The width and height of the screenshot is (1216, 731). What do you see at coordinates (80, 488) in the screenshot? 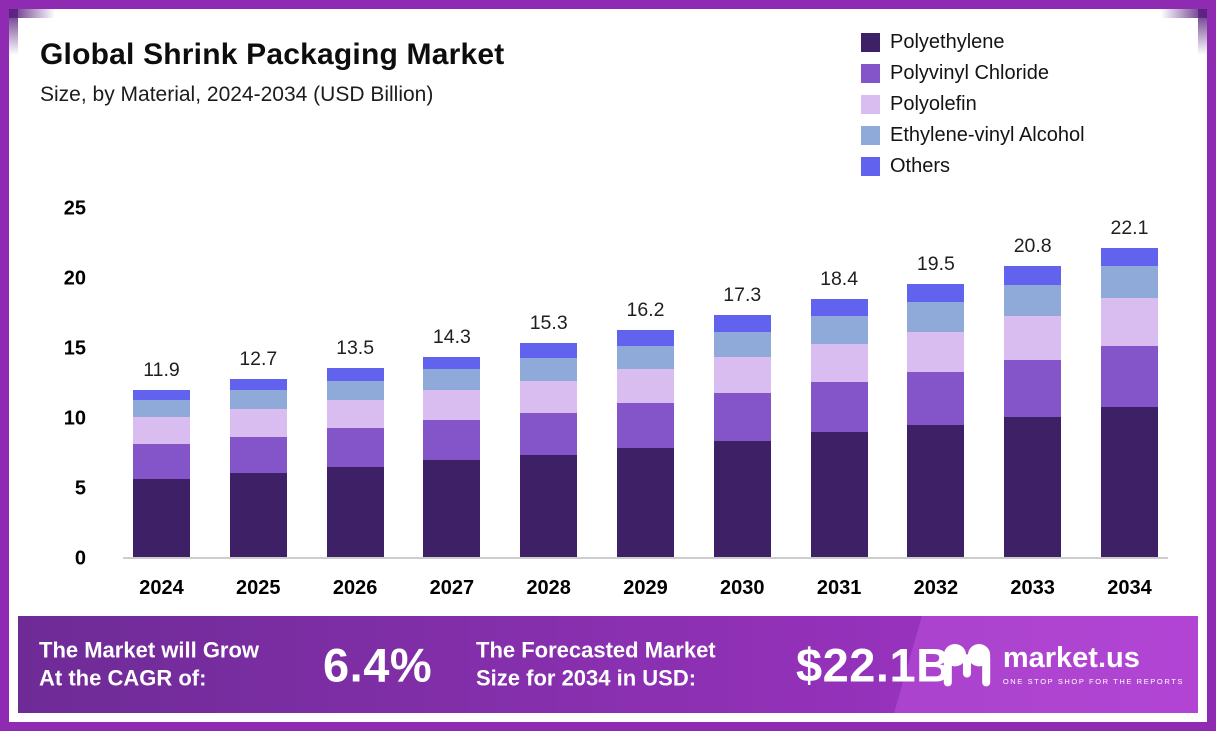
I see `y-tick-label: 5` at bounding box center [80, 488].